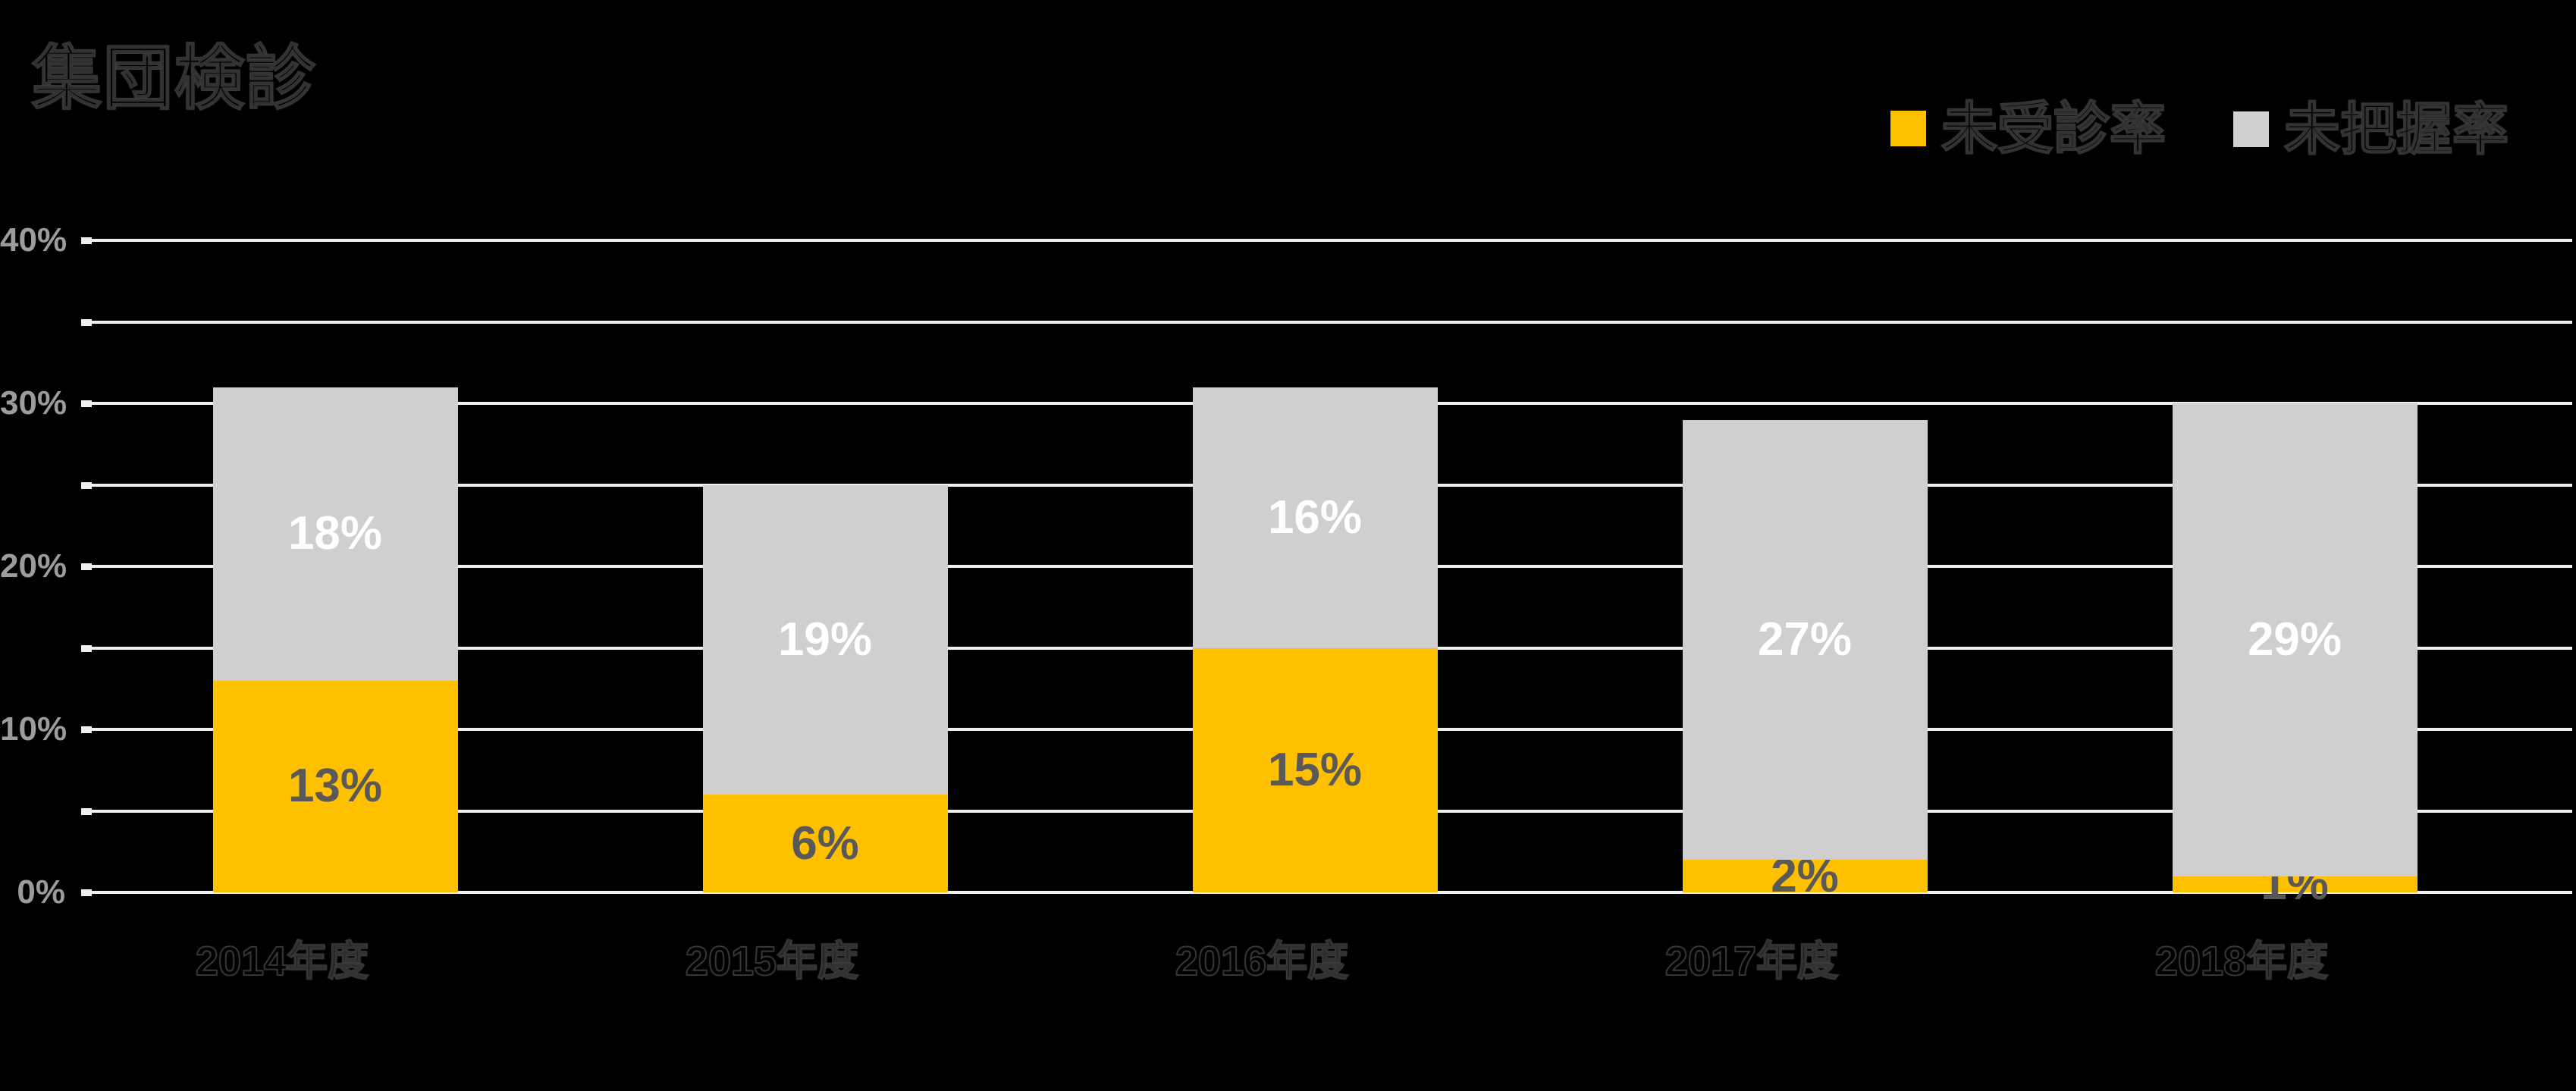  I want to click on x-axis-line, so click(1331, 892).